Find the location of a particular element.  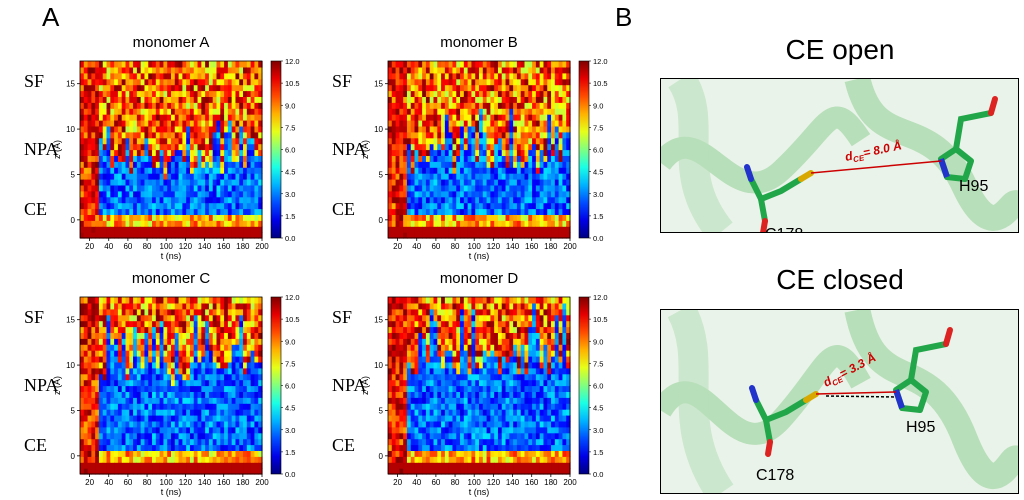

y-tick-label: 15 is located at coordinates (378, 84).